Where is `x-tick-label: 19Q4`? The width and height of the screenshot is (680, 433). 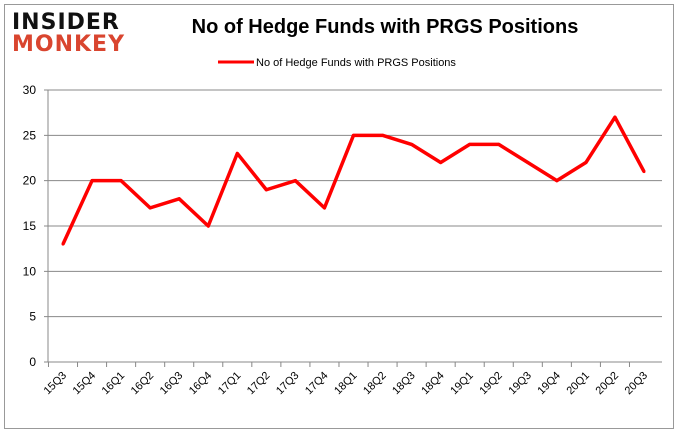 x-tick-label: 19Q4 is located at coordinates (549, 384).